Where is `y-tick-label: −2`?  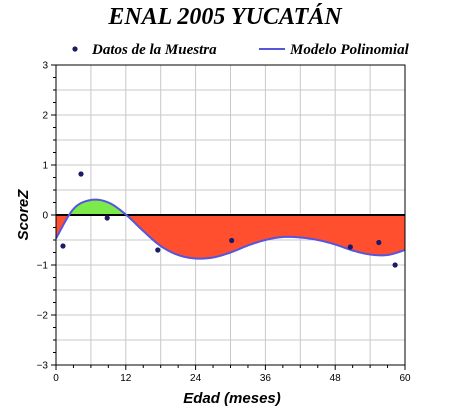
y-tick-label: −2 is located at coordinates (43, 316).